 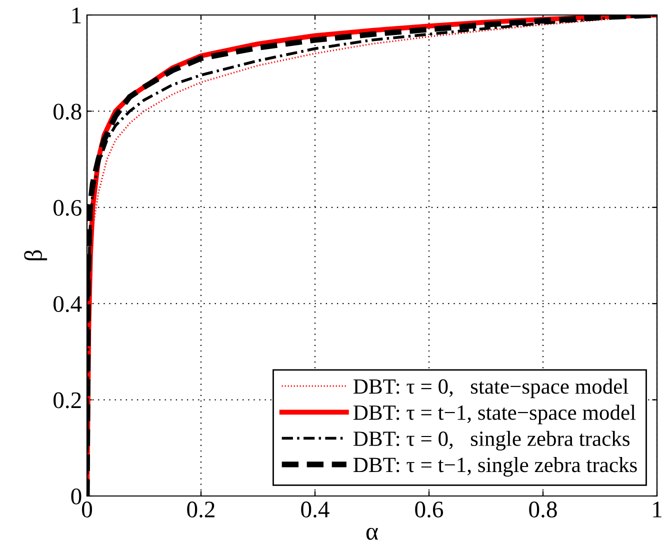 I want to click on x-tick-label: 0, so click(x=87, y=510).